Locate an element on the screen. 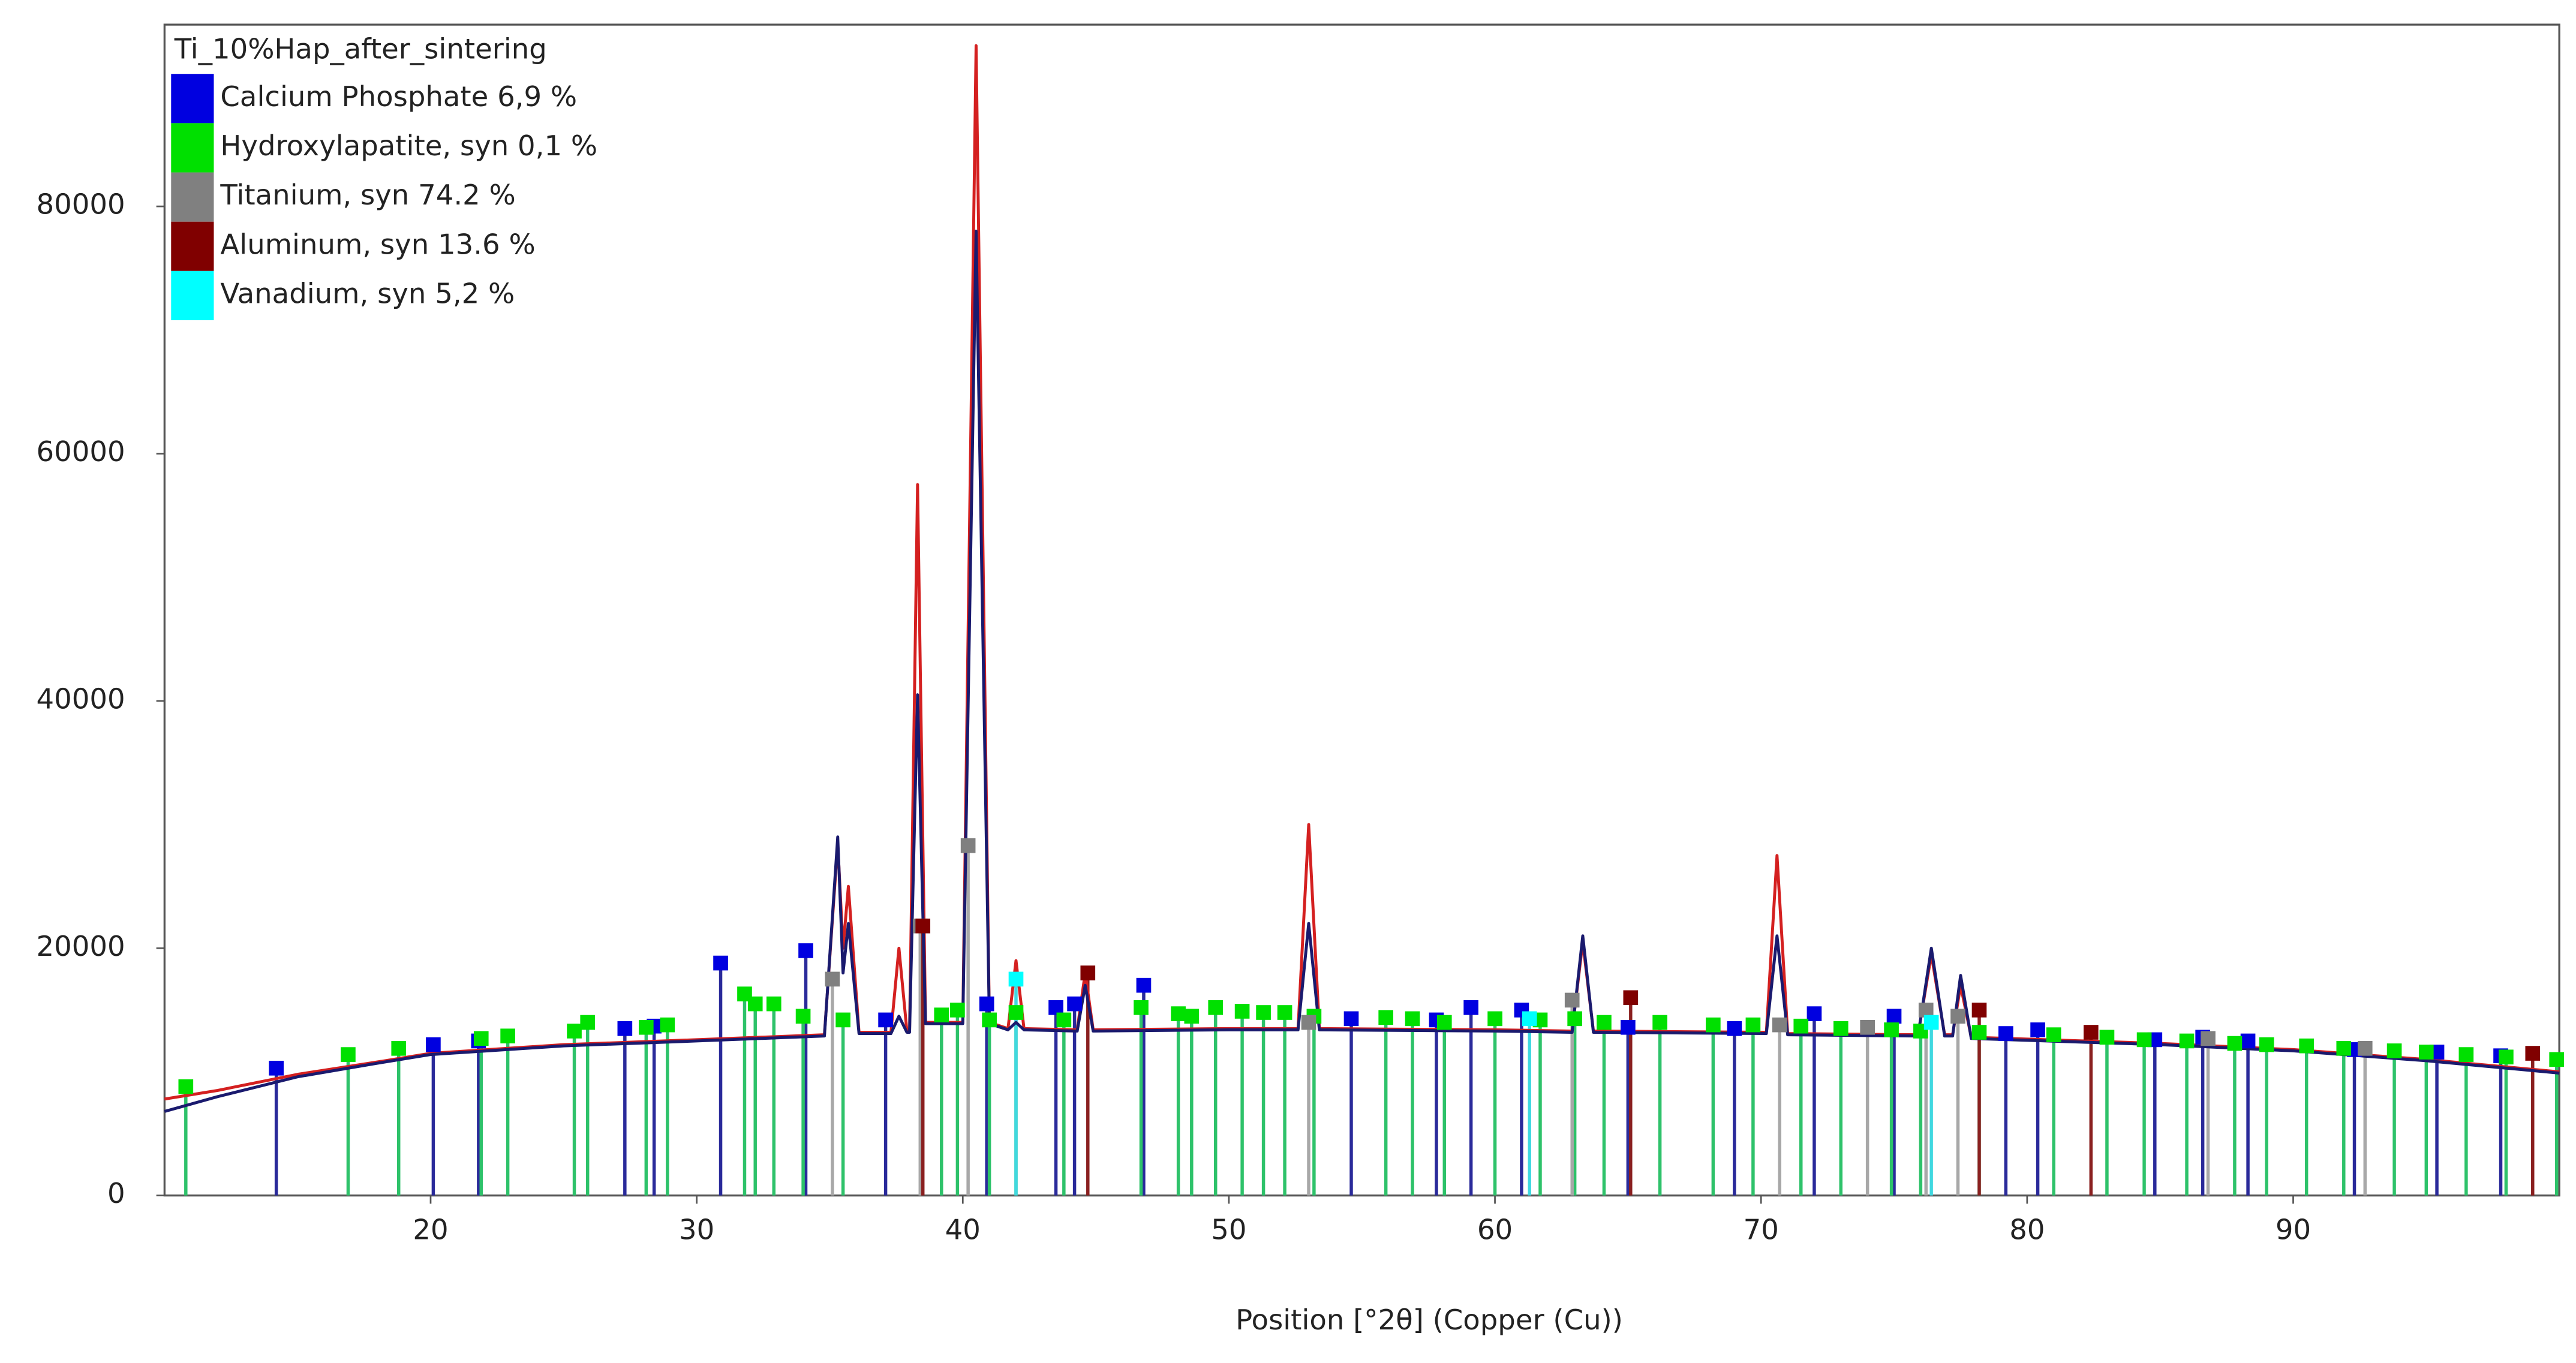 The width and height of the screenshot is (2576, 1363). x-tick-label: 60 is located at coordinates (1495, 1229).